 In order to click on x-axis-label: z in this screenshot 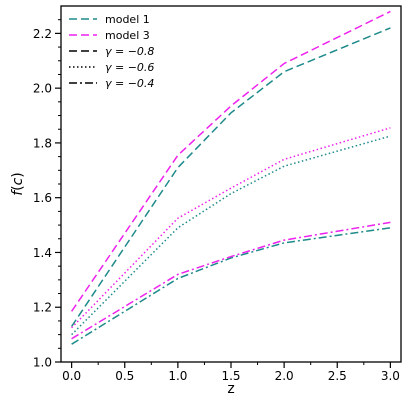, I will do `click(230, 389)`.